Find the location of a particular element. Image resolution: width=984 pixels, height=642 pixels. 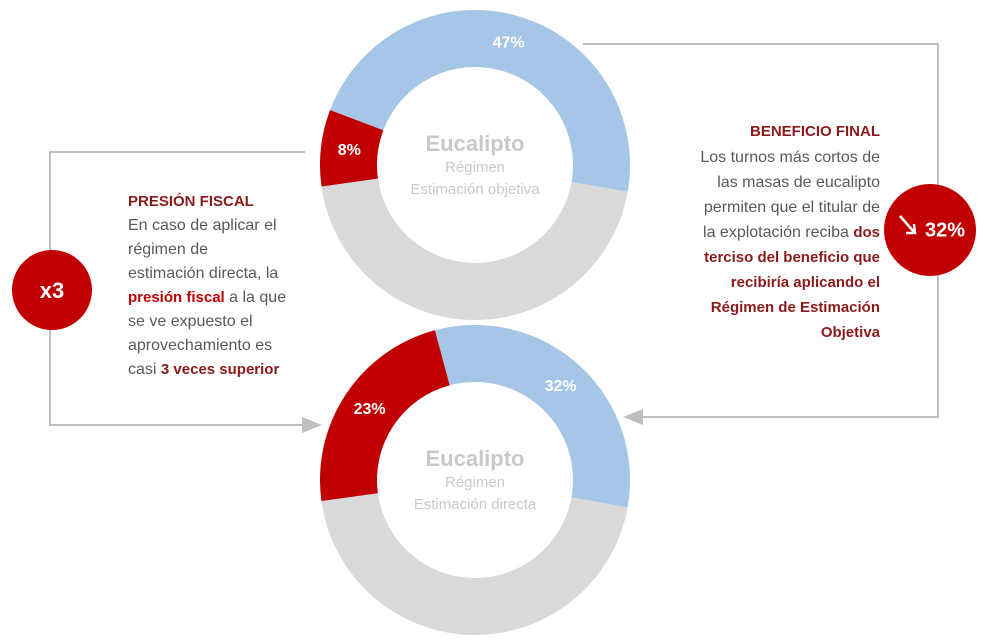

value-label: 8% is located at coordinates (349, 150).